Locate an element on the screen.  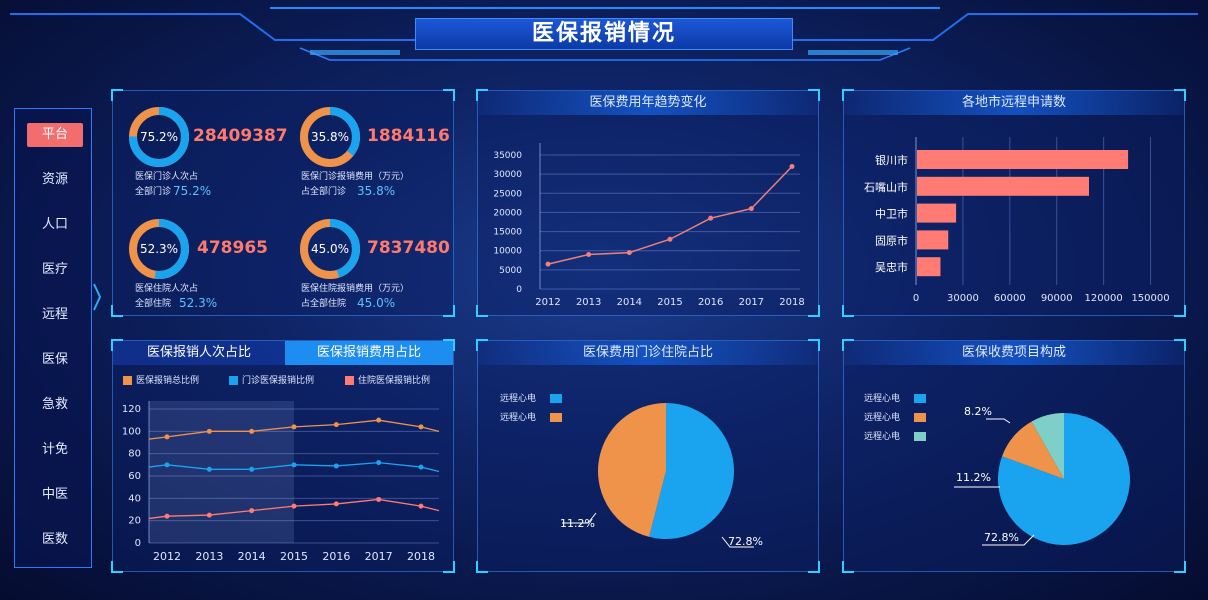
x-tick-label: 90000 is located at coordinates (1057, 298).